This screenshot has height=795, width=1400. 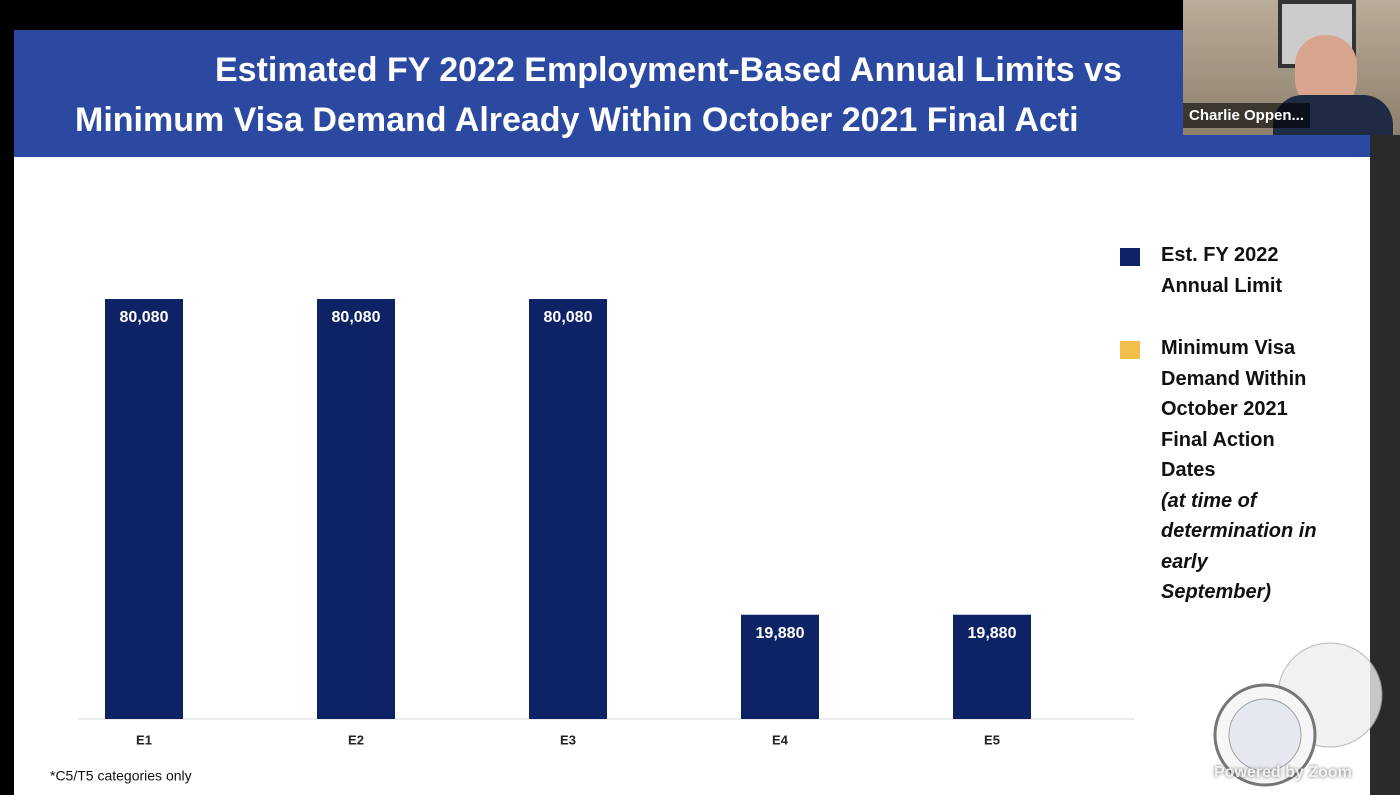 What do you see at coordinates (780, 739) in the screenshot?
I see `x-tick-label: E4` at bounding box center [780, 739].